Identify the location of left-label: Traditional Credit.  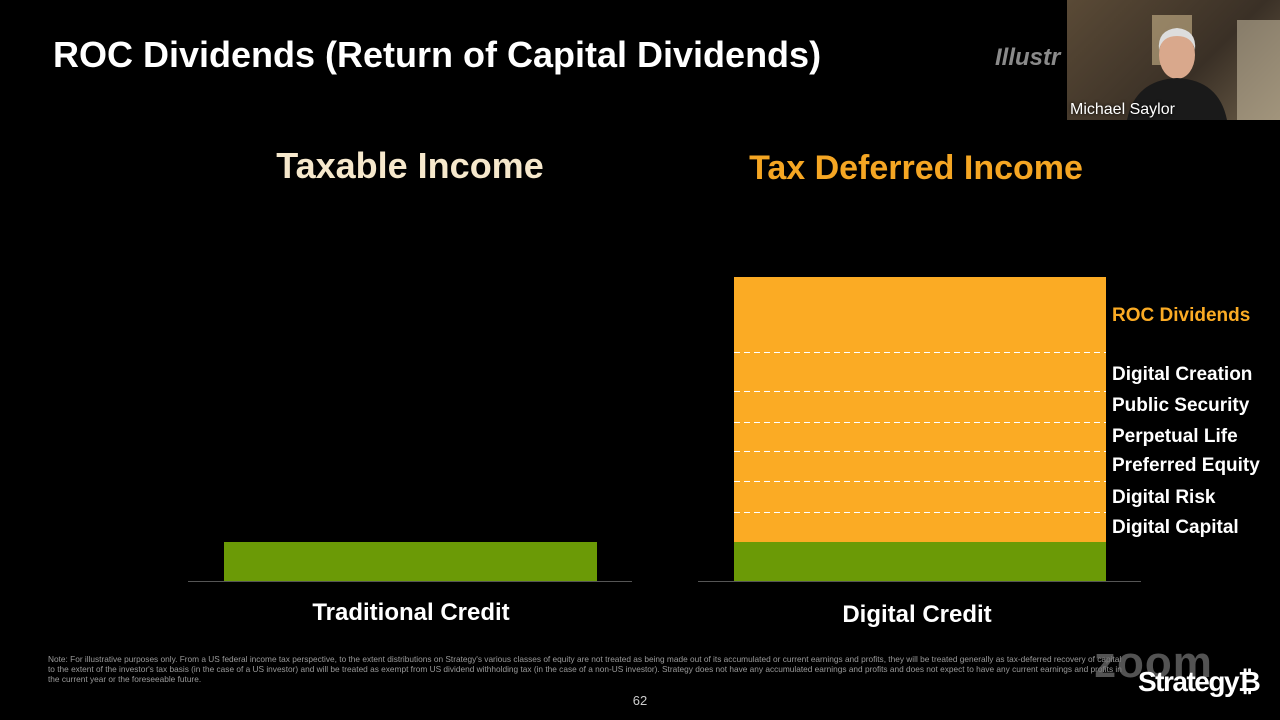
(411, 612).